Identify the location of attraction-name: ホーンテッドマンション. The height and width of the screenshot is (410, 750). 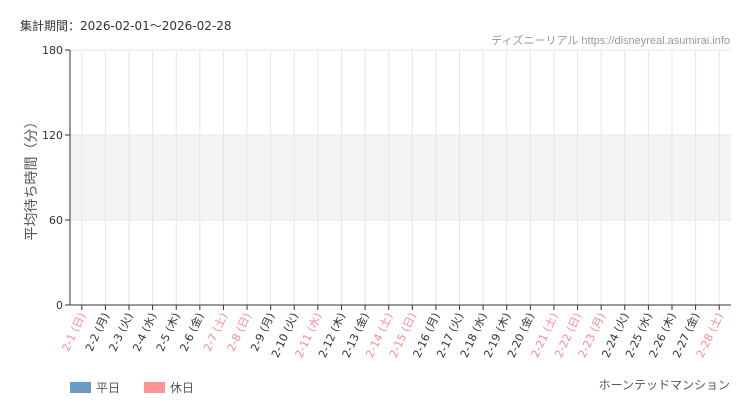
(664, 385).